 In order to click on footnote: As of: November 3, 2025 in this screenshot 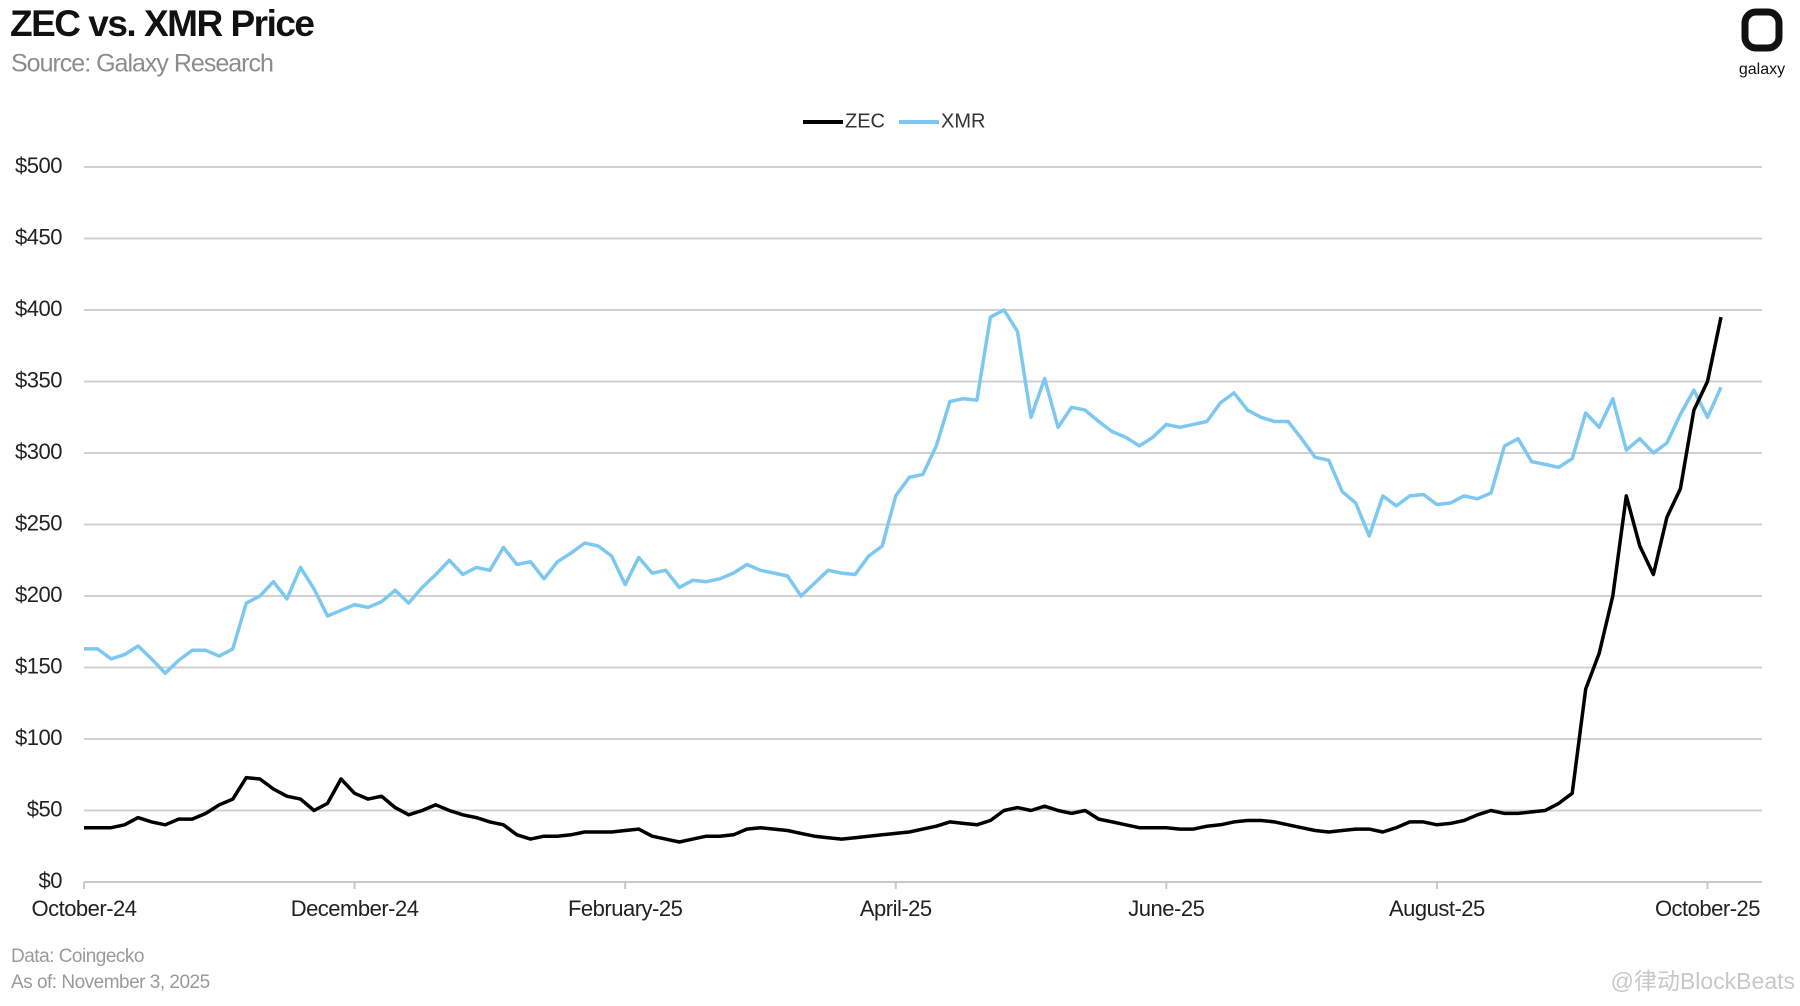, I will do `click(110, 982)`.